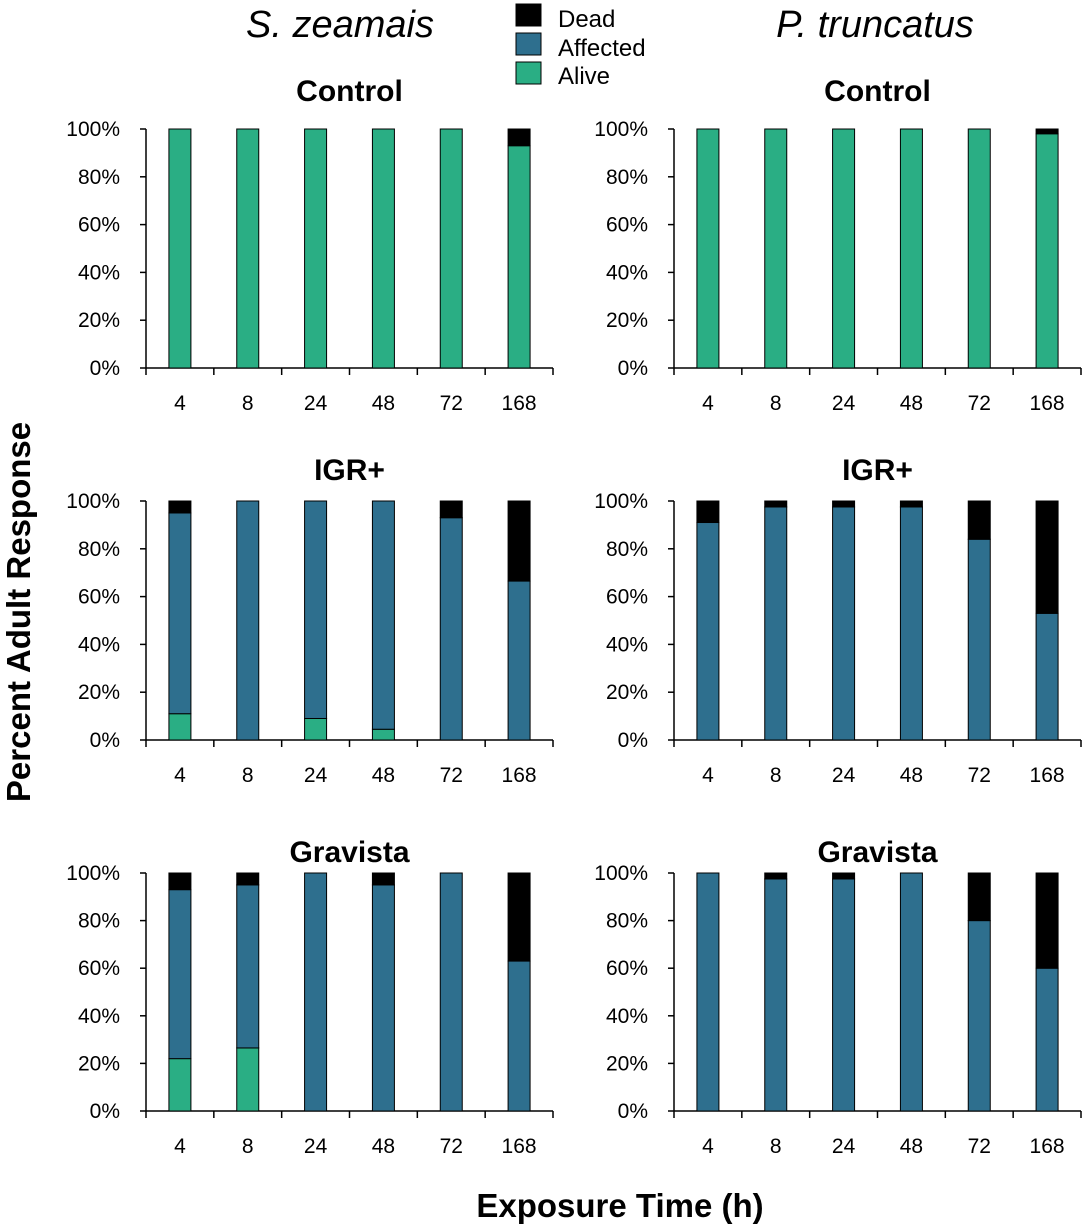 The image size is (1084, 1228). Describe the element at coordinates (602, 48) in the screenshot. I see `legend-label-affected: Affected` at that location.